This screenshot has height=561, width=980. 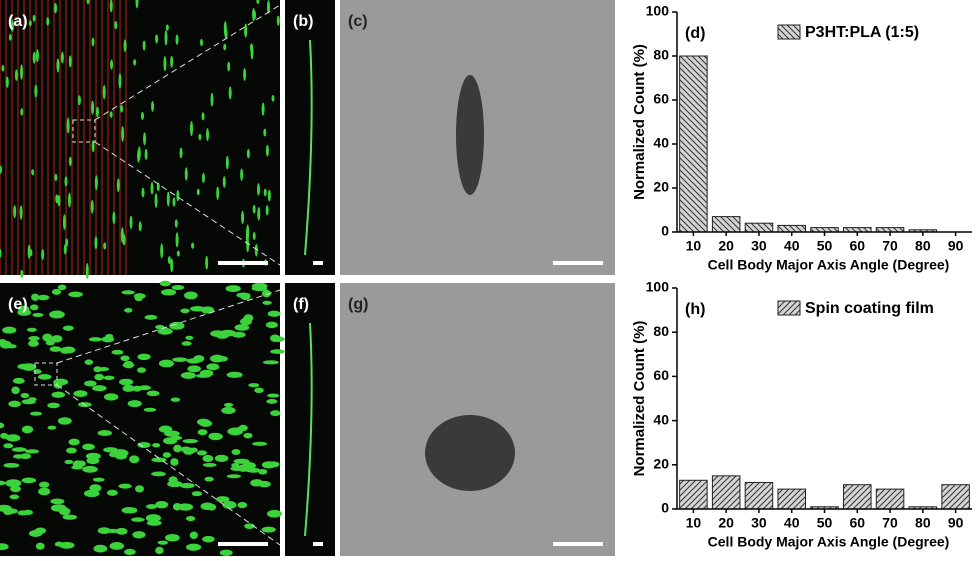 I want to click on x-tick-label: 80, so click(x=923, y=246).